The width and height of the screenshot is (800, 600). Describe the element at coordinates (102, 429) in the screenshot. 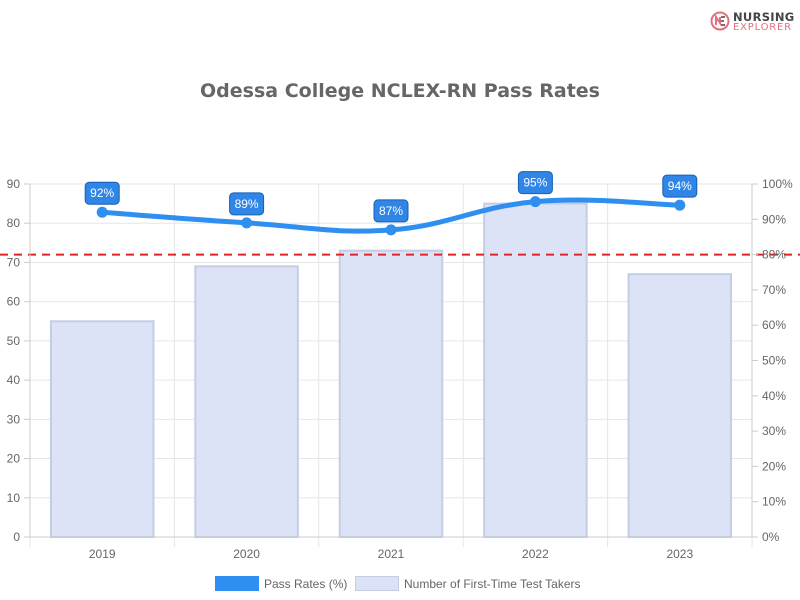

I see `bar-test-takers-2019` at that location.